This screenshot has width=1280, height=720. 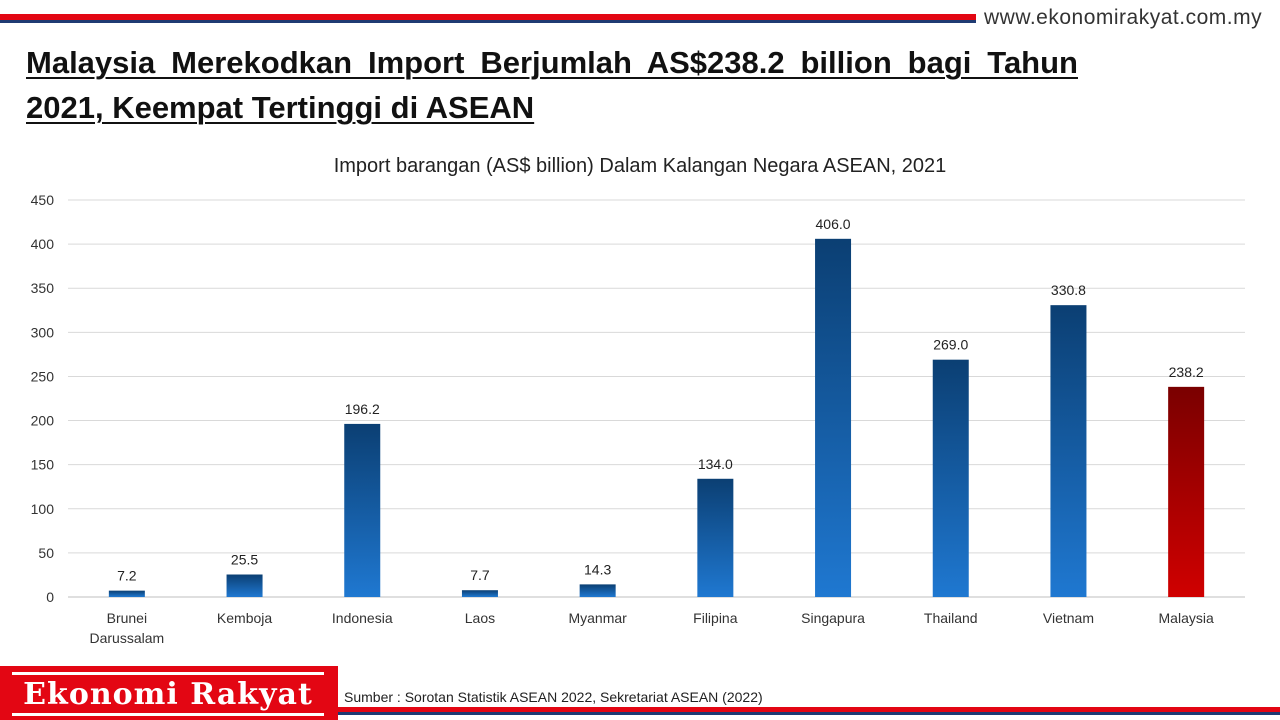 What do you see at coordinates (127, 576) in the screenshot?
I see `data-label: 7.2` at bounding box center [127, 576].